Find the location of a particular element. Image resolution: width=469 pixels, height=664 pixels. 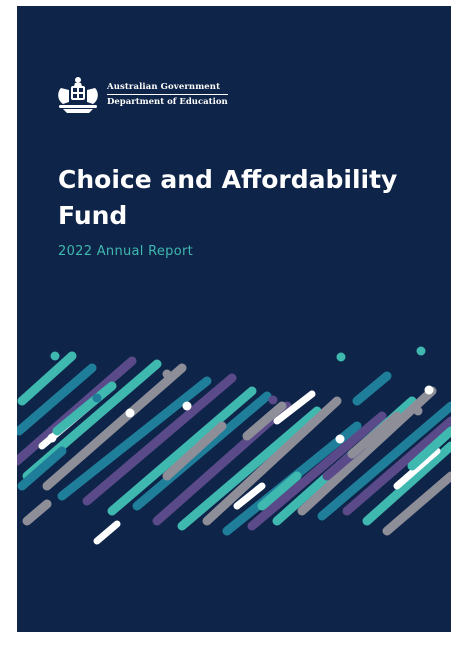

government-name: Australian Government is located at coordinates (167, 88).